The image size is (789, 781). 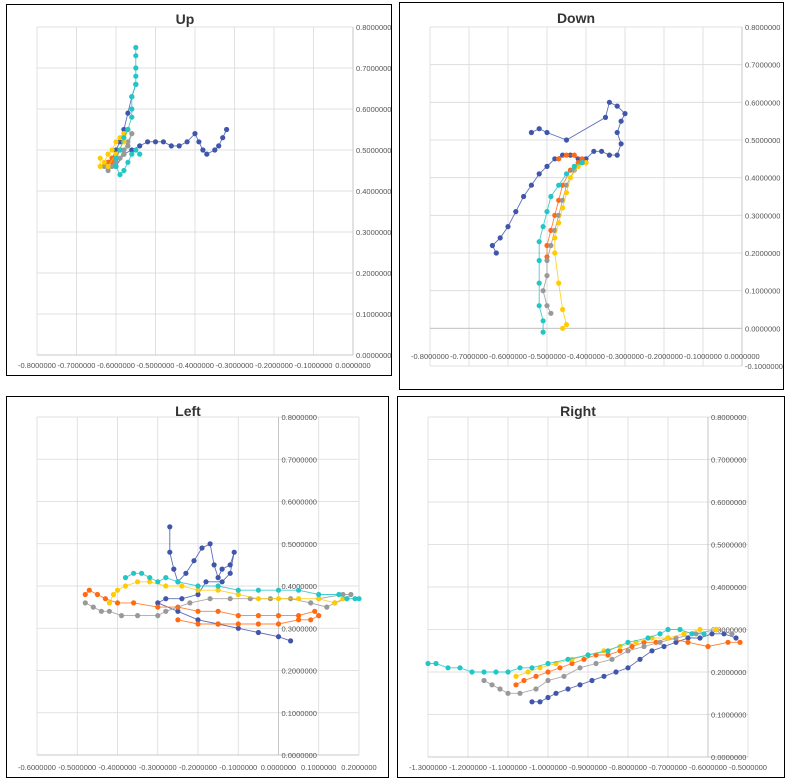 I want to click on y-tick-label: 0.6000000, so click(x=299, y=502).